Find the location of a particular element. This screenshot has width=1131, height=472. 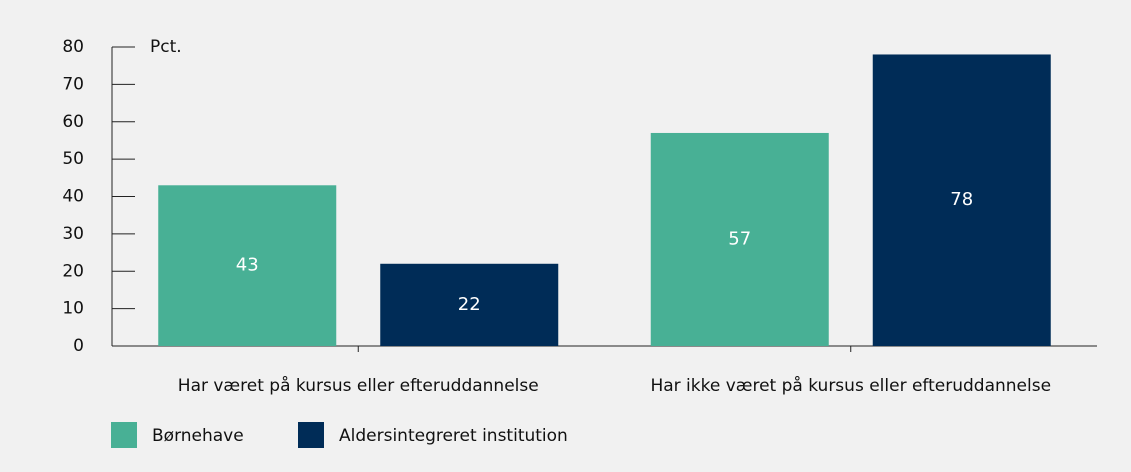

y-tick-label: 60 is located at coordinates (73, 122).